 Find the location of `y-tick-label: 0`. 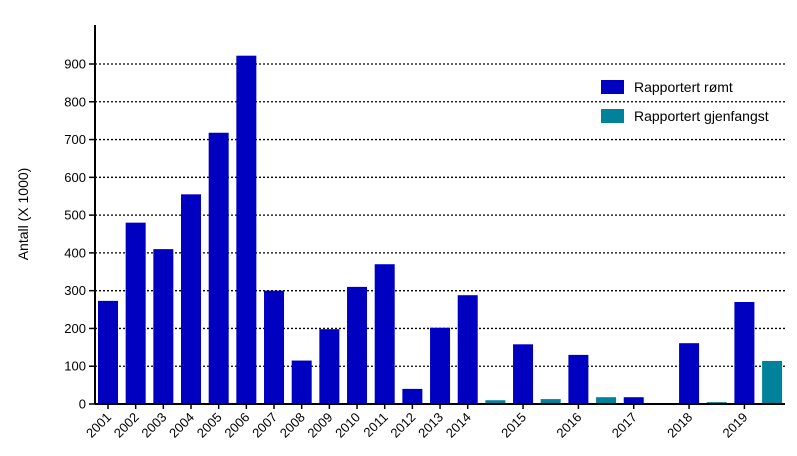

y-tick-label: 0 is located at coordinates (82, 404).